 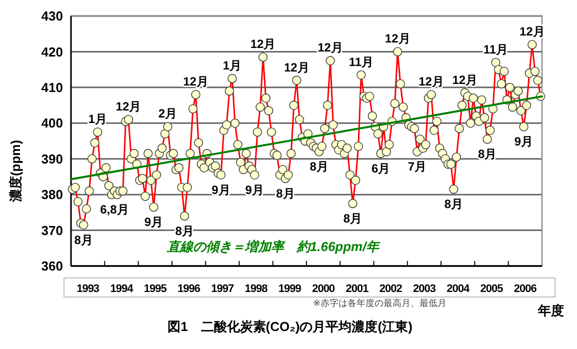 I want to click on y-tick-label: 360, so click(x=52, y=266).